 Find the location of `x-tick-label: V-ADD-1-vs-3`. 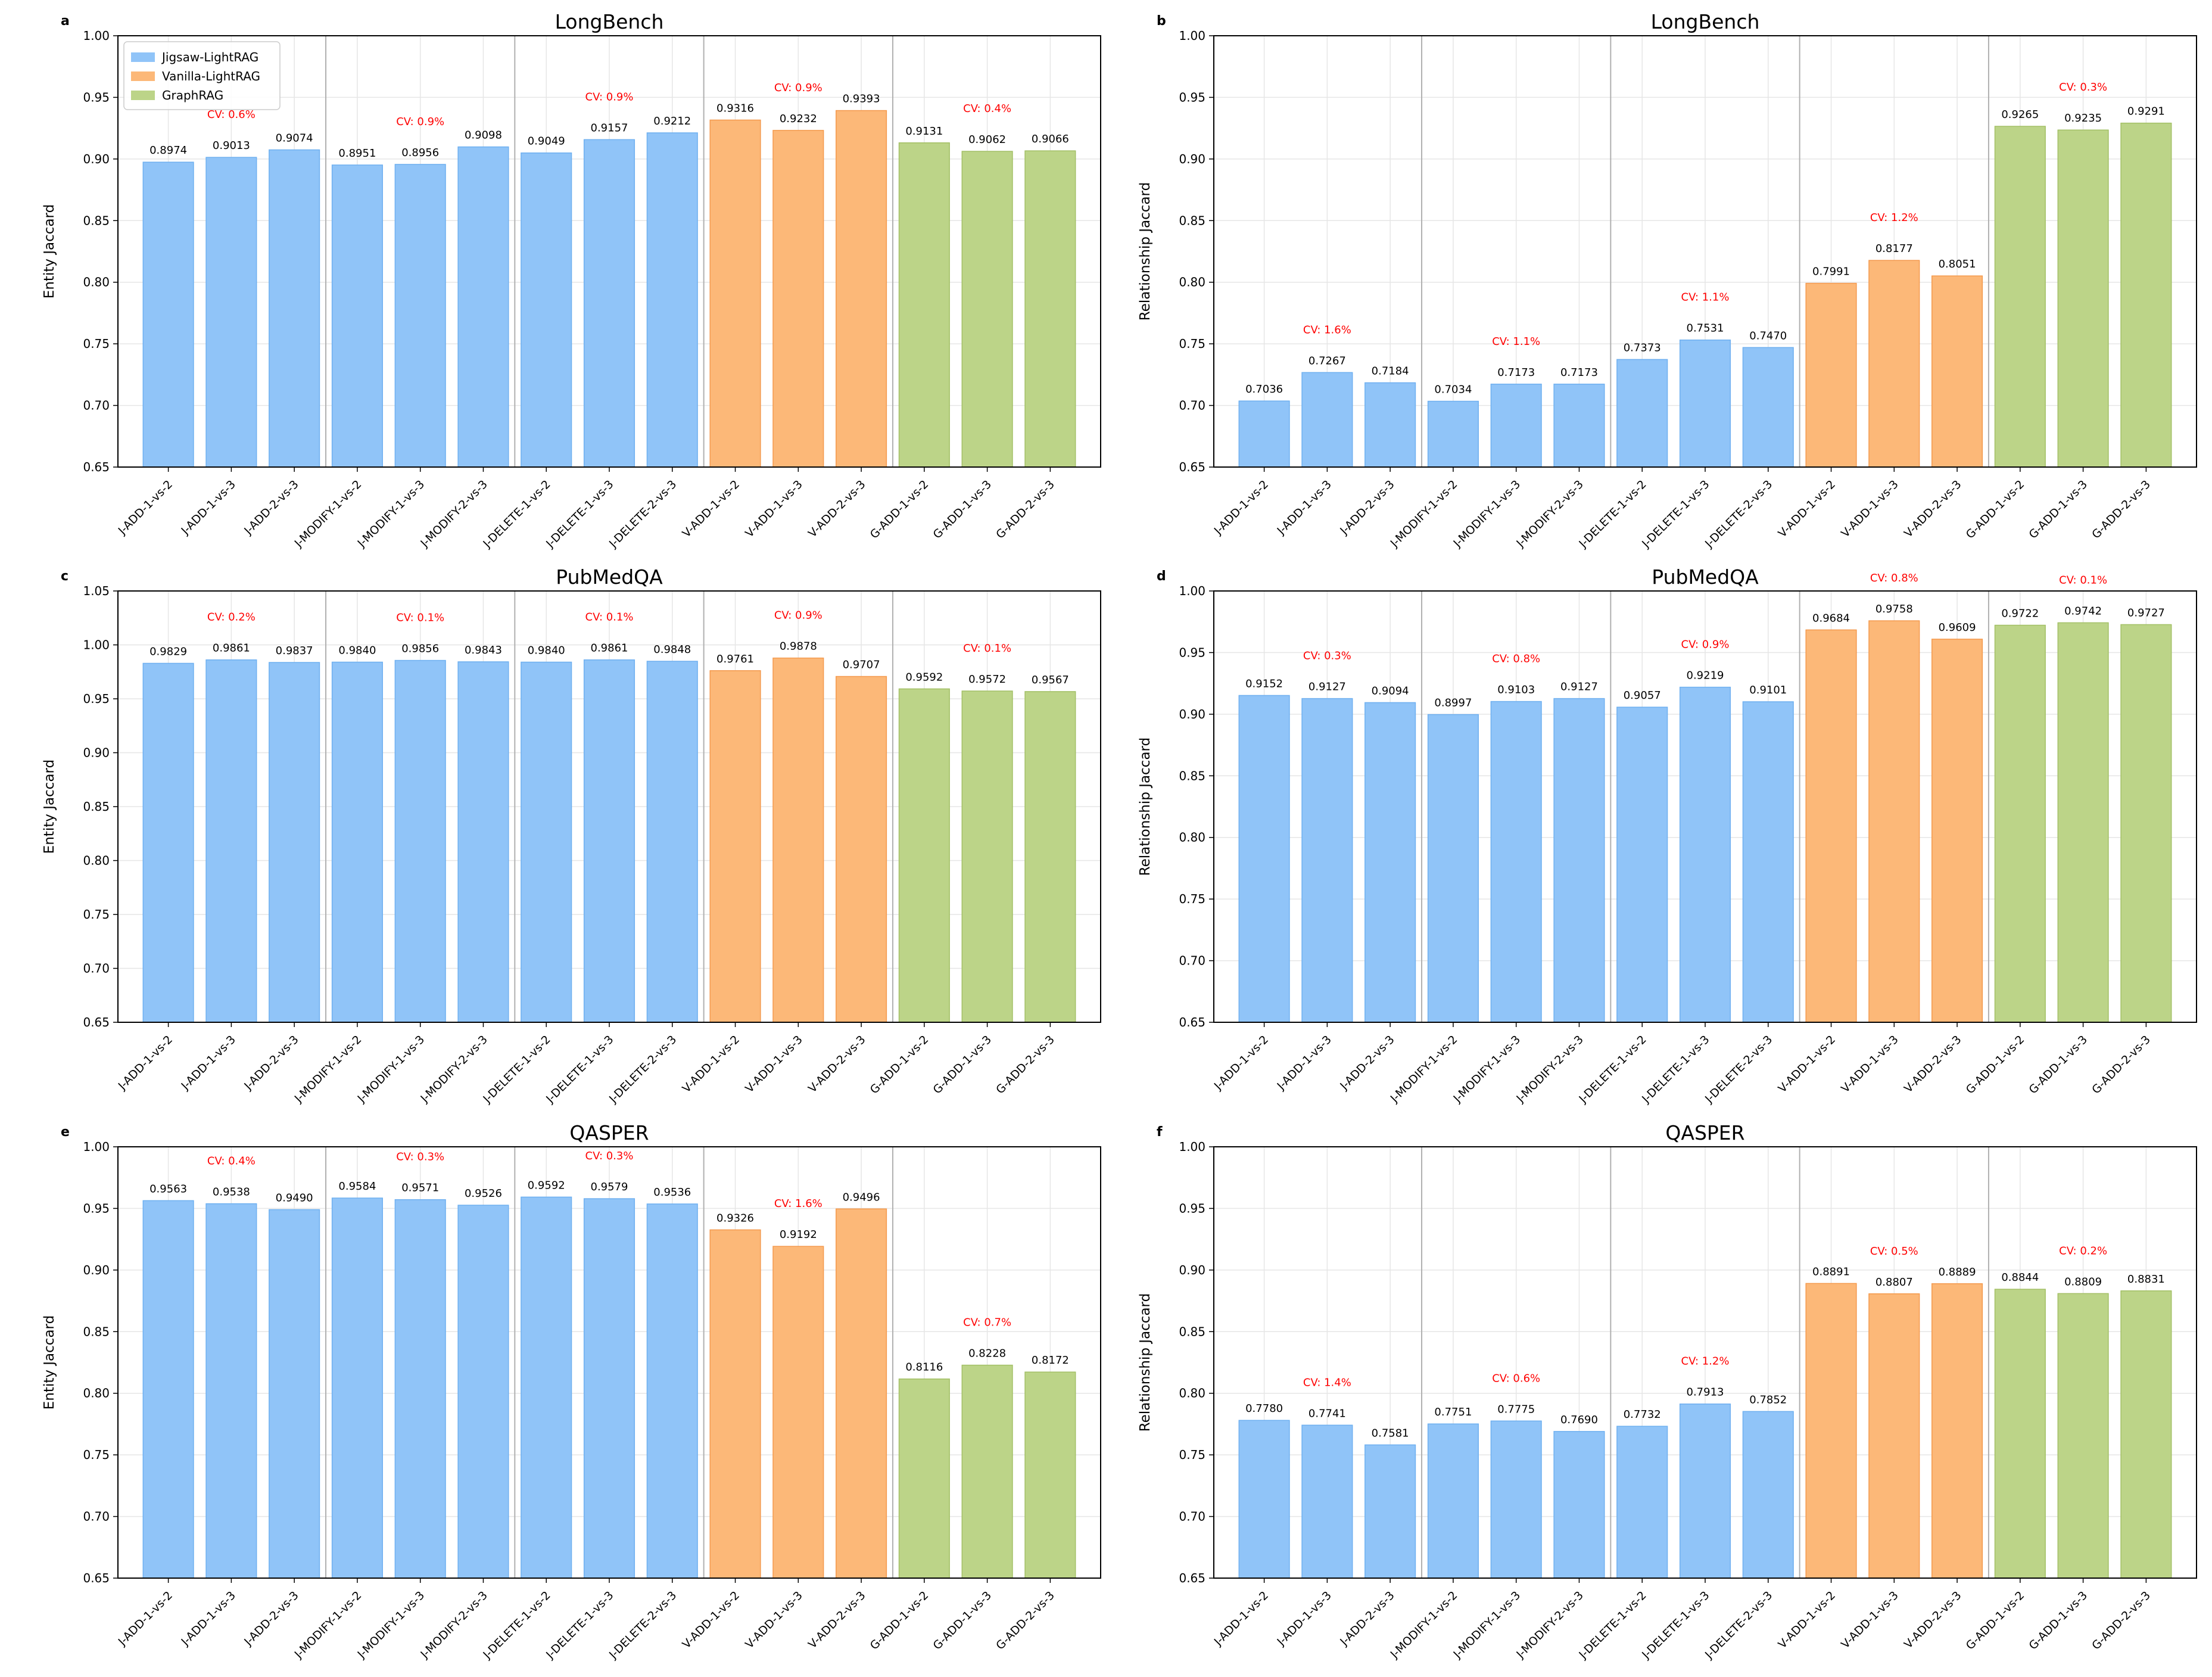

x-tick-label: V-ADD-1-vs-3 is located at coordinates (774, 509).